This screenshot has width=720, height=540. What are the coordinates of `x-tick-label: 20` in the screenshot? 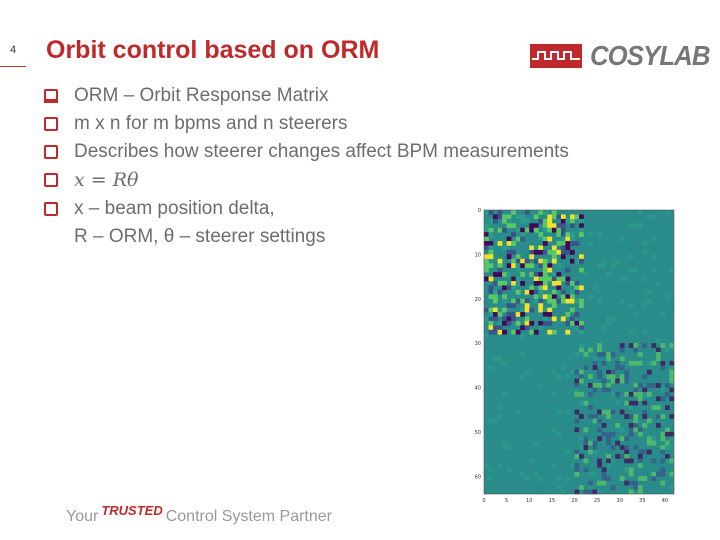 It's located at (574, 501).